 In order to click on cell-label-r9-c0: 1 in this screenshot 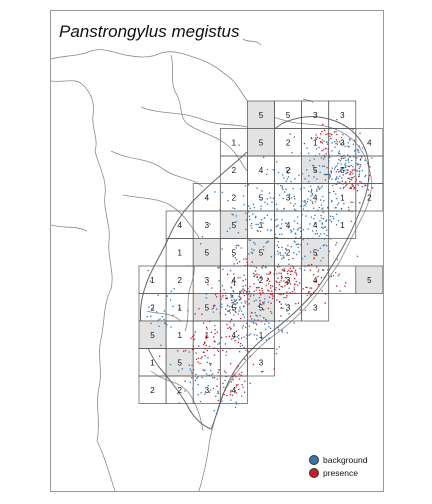, I will do `click(152, 362)`.